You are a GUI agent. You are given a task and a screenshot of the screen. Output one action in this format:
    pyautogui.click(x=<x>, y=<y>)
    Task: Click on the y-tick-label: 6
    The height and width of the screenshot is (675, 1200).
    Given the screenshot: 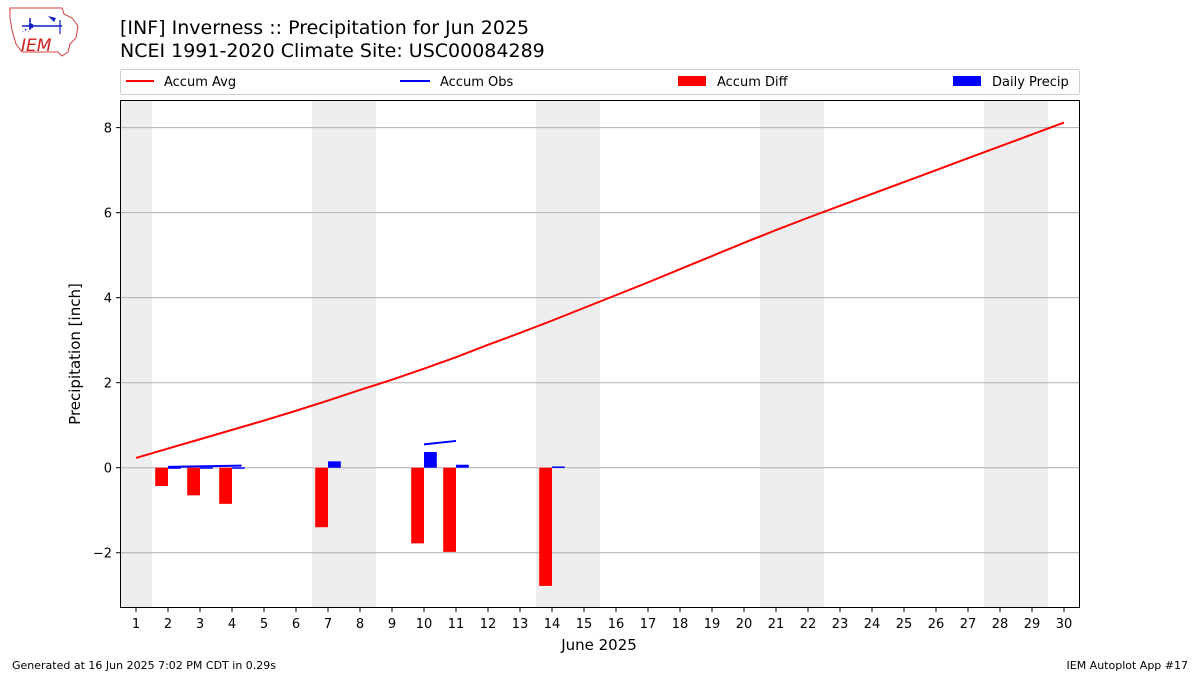 What is the action you would take?
    pyautogui.click(x=108, y=214)
    